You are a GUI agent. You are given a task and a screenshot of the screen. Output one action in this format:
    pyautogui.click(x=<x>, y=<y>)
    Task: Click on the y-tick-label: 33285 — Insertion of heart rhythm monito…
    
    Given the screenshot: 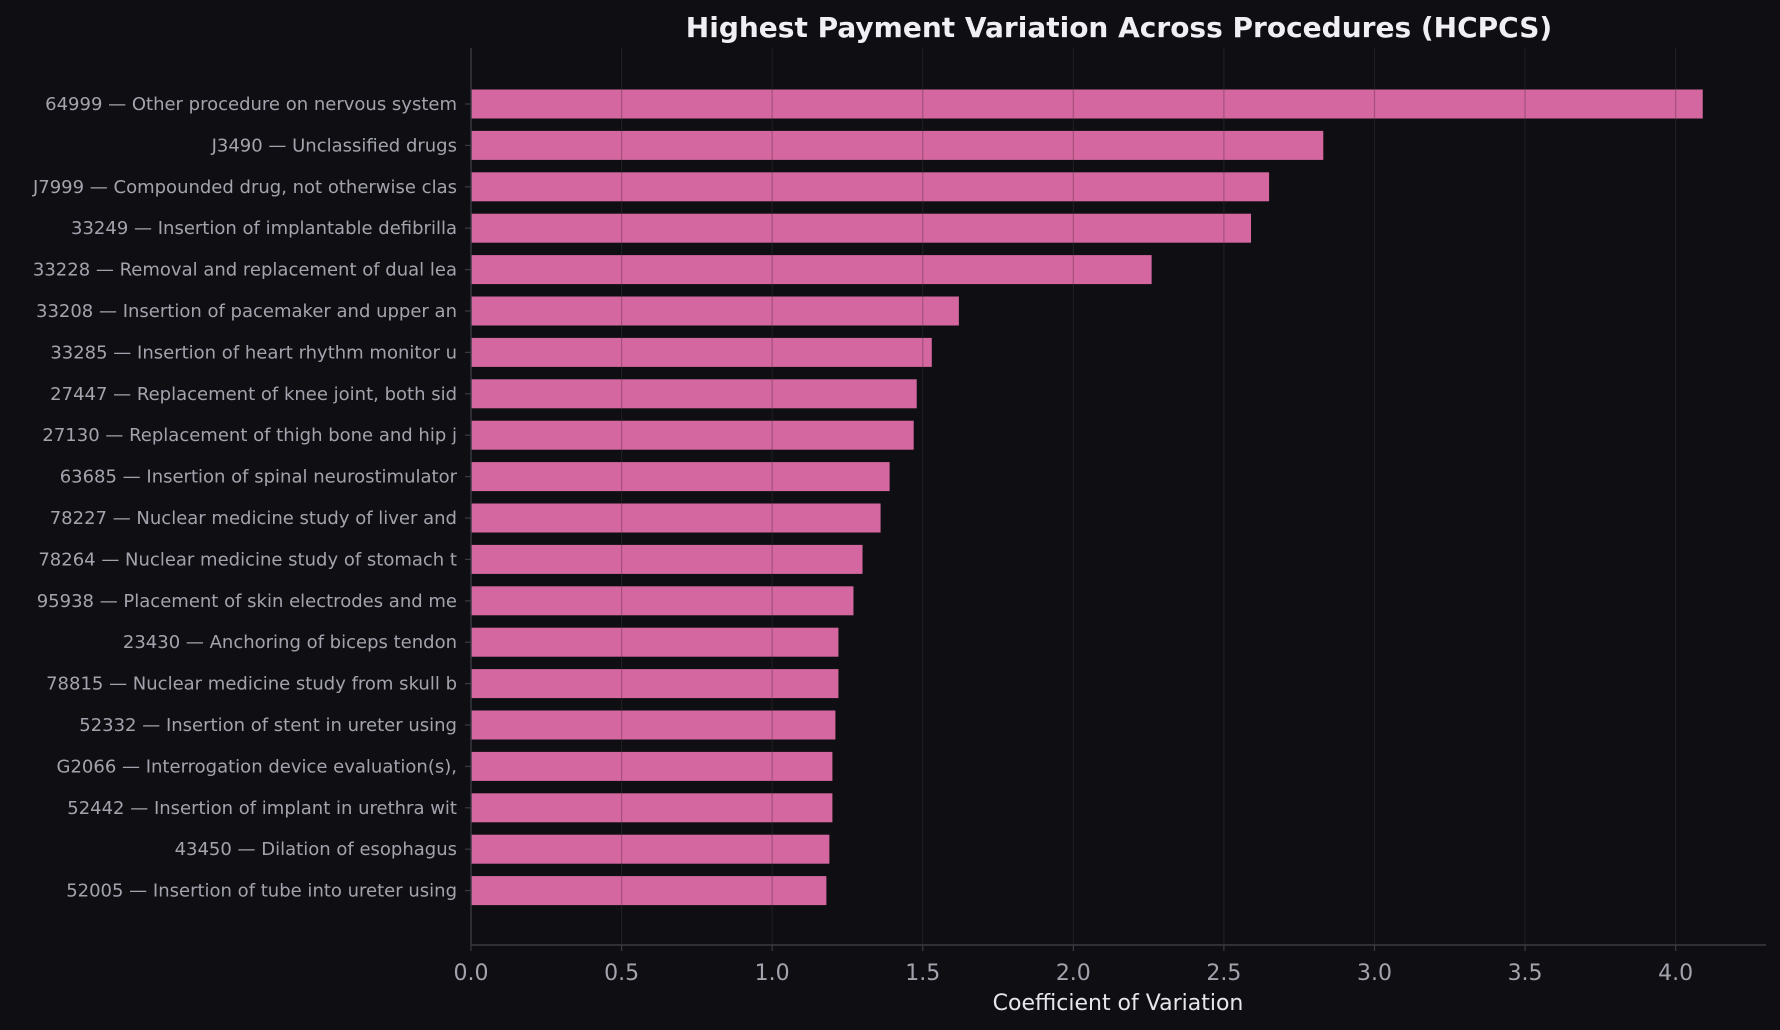 What is the action you would take?
    pyautogui.click(x=253, y=352)
    